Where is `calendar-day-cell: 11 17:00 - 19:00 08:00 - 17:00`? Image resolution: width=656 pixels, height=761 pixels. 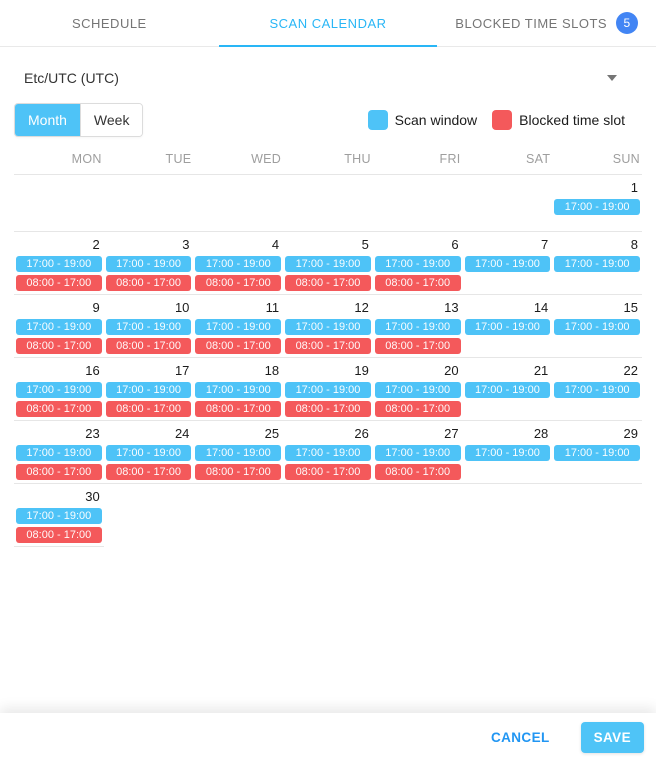
calendar-day-cell: 11 17:00 - 19:00 08:00 - 17:00 is located at coordinates (238, 326).